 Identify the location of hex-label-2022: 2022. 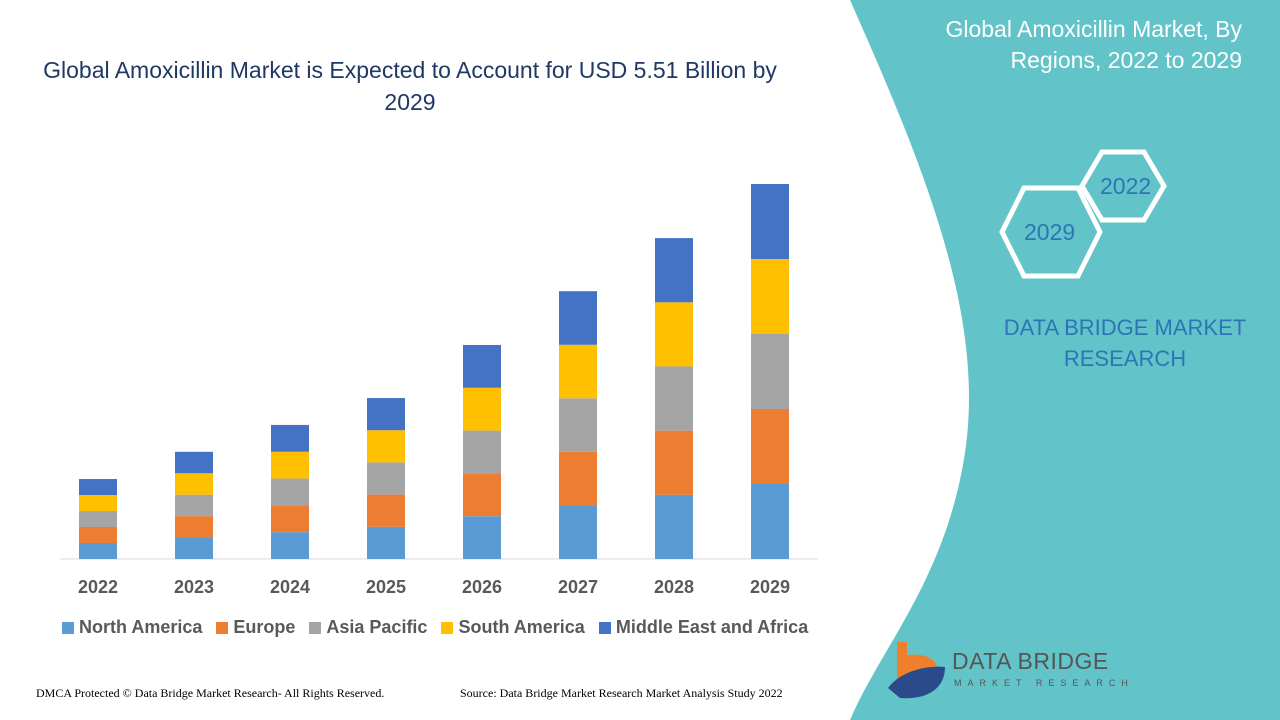
(1126, 186).